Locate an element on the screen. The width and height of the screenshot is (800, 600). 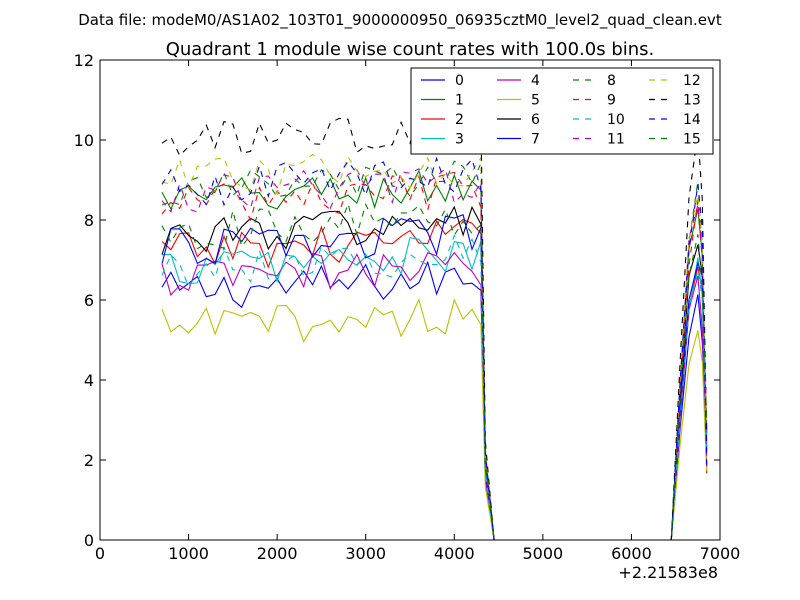
legend-label-11: 11 is located at coordinates (616, 140).